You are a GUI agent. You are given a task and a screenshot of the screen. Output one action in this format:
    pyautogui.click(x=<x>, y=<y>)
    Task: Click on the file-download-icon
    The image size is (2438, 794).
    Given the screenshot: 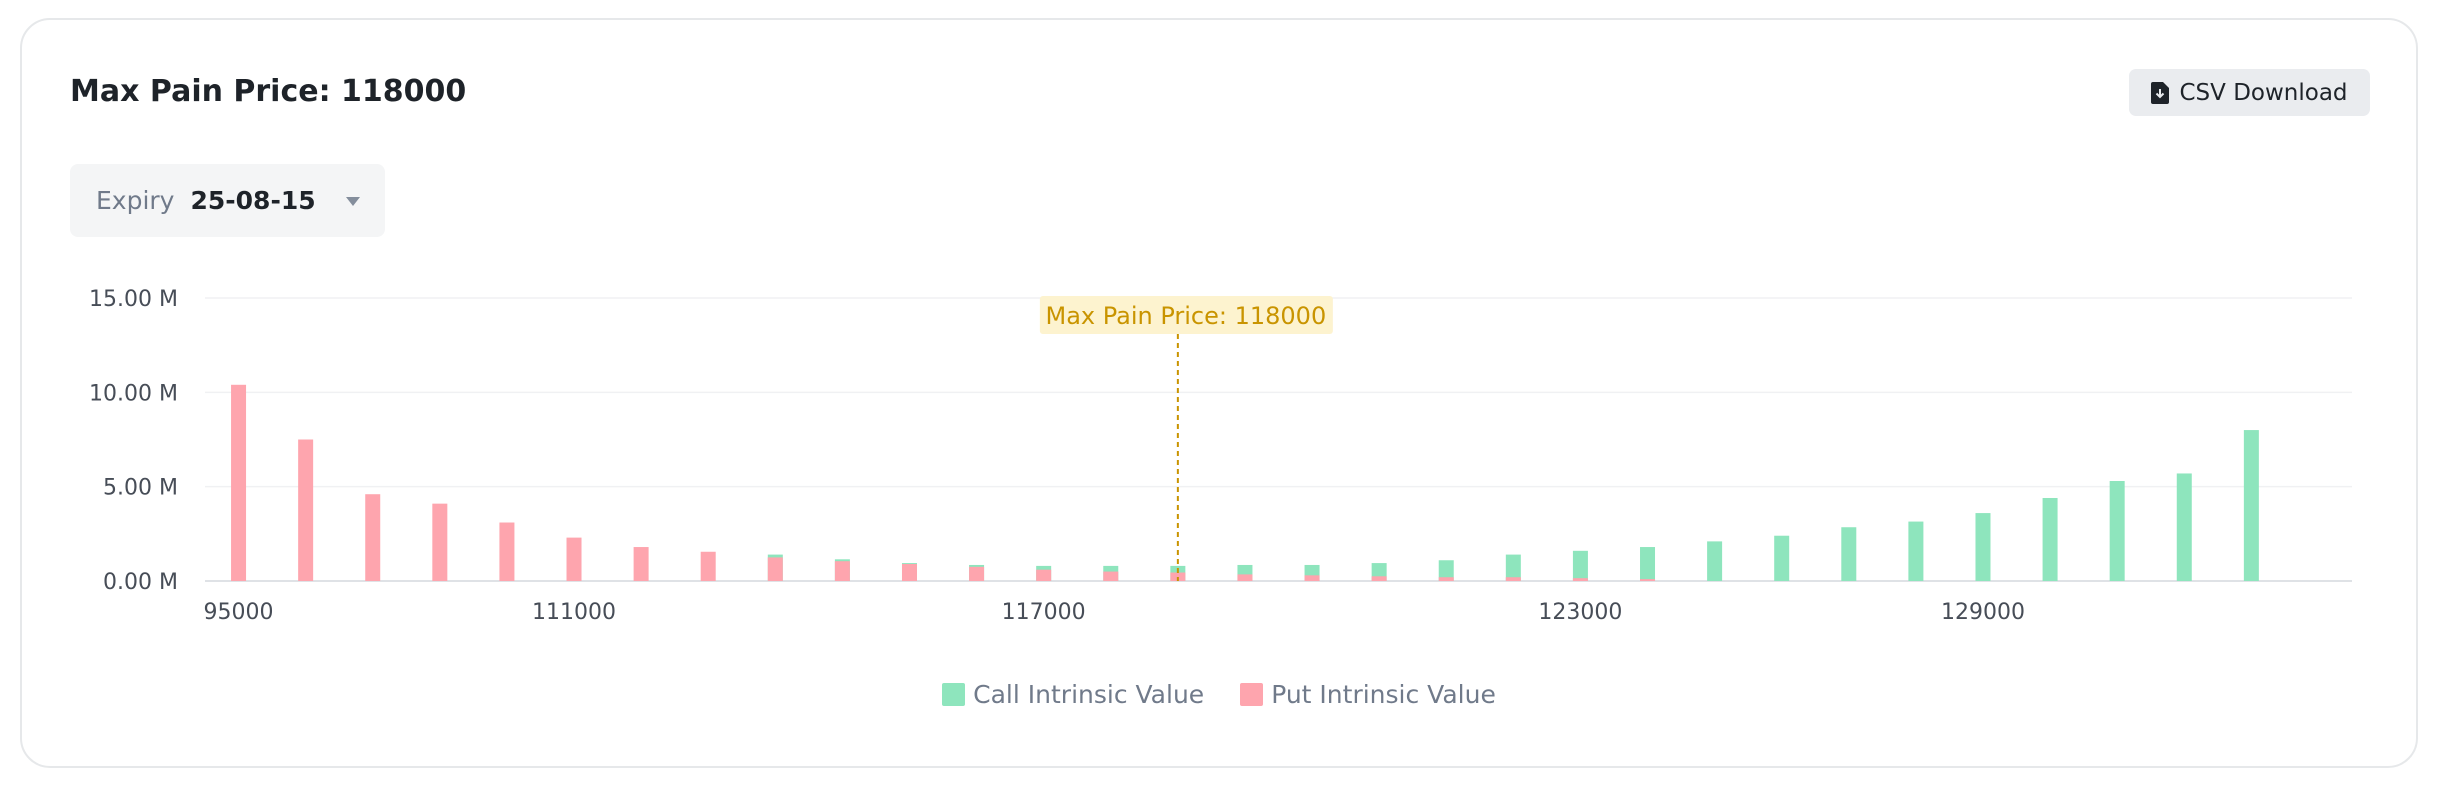 What is the action you would take?
    pyautogui.click(x=2160, y=92)
    